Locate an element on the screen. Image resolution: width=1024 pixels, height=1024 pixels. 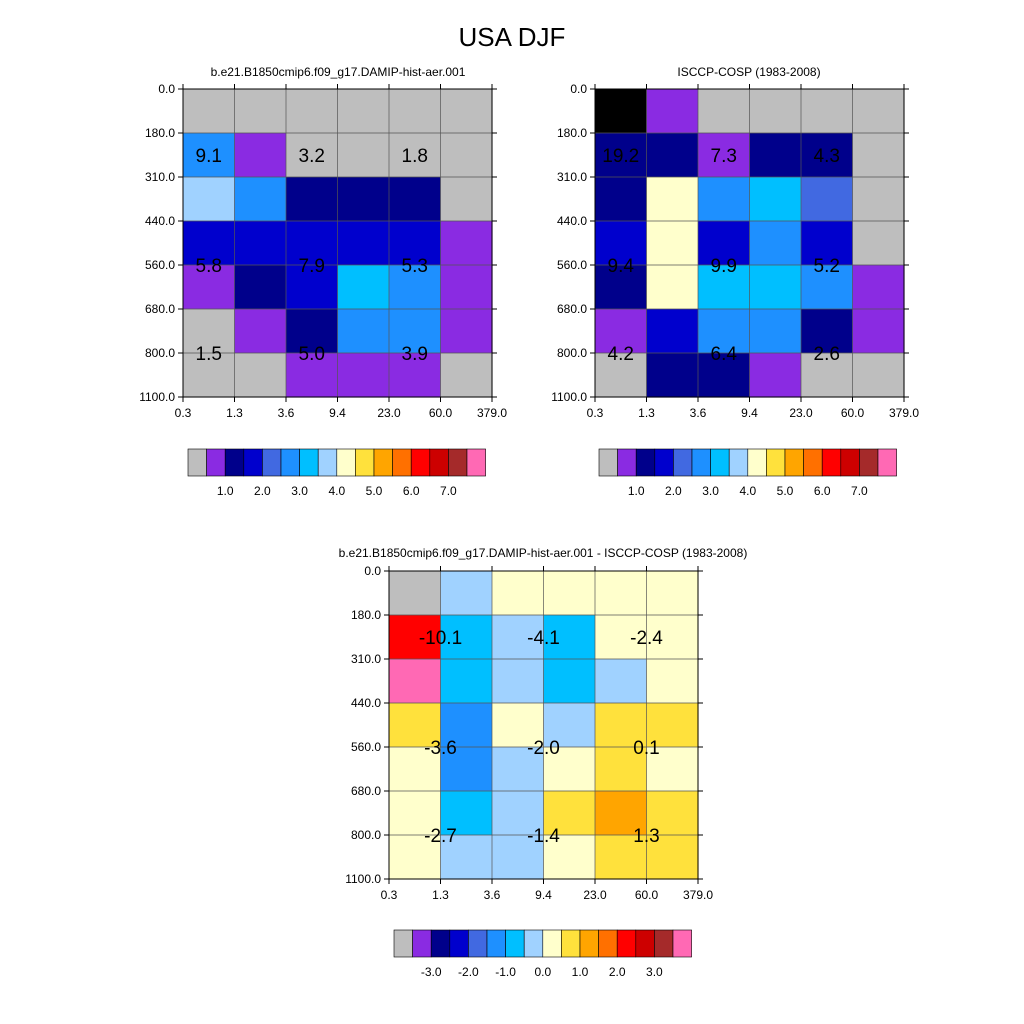
x-tick-label: 3.6 is located at coordinates (698, 413).